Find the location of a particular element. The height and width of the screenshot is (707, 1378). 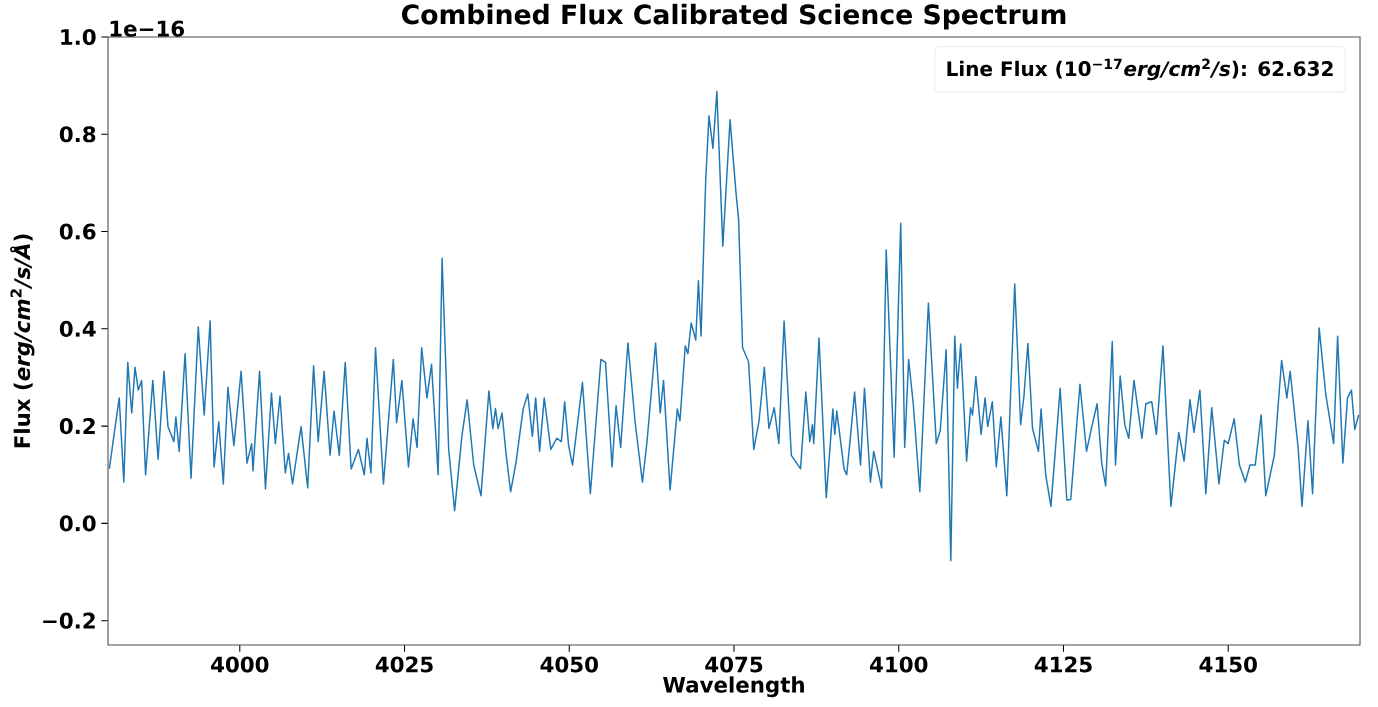

x-axis-title: Wavelength is located at coordinates (733, 687).